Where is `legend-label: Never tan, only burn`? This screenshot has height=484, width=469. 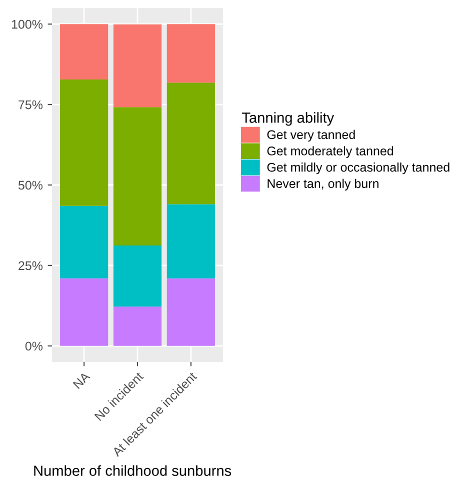
legend-label: Never tan, only burn is located at coordinates (323, 184).